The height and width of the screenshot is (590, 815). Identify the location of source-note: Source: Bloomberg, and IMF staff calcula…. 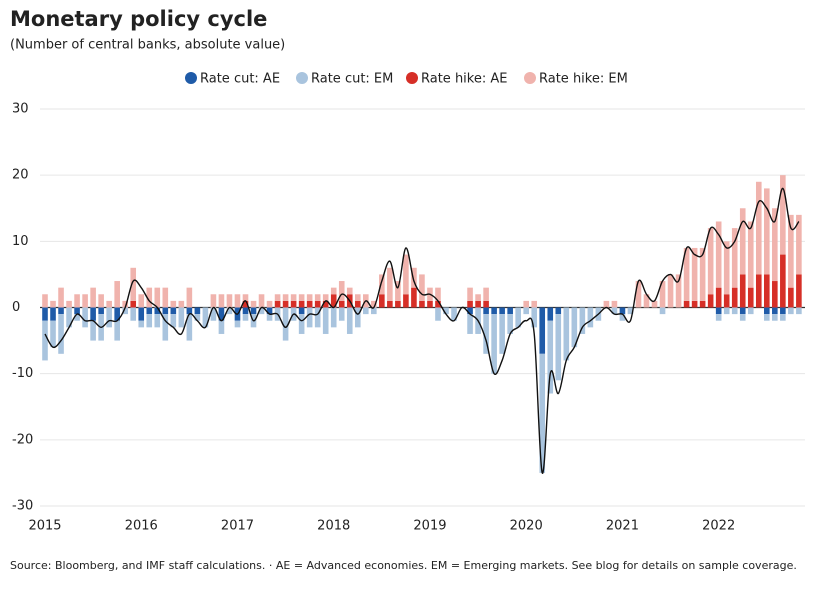
(403, 565).